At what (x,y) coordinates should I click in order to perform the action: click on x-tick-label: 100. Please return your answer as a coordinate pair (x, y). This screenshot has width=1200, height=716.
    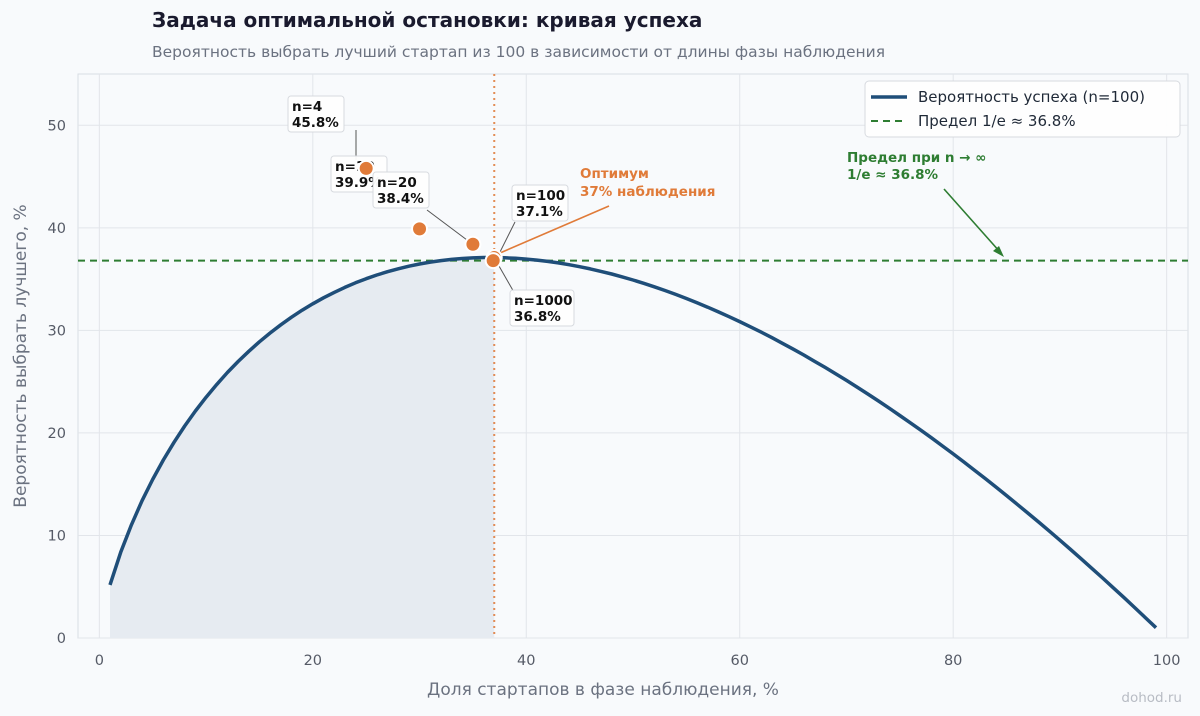
    Looking at the image, I should click on (1167, 661).